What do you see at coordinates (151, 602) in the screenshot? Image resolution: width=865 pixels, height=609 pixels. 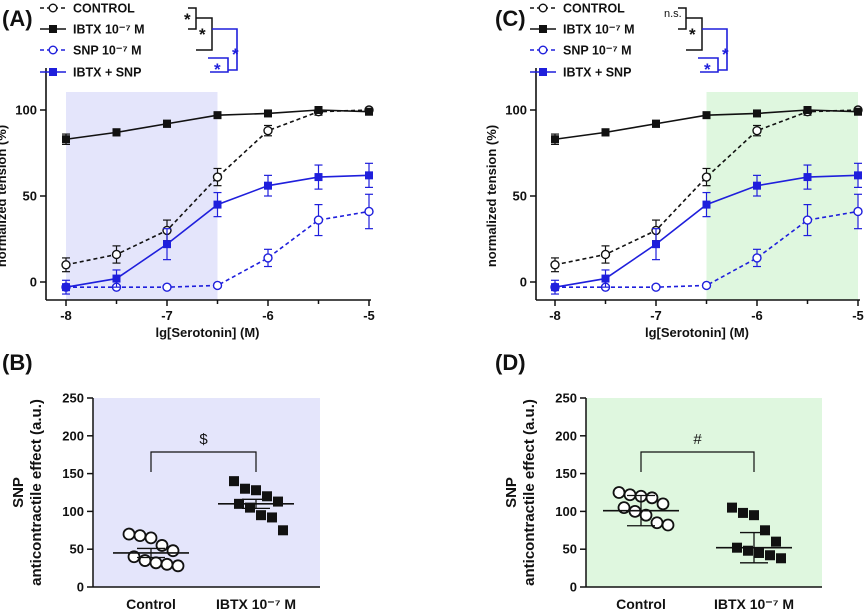 I see `category-label: Control` at bounding box center [151, 602].